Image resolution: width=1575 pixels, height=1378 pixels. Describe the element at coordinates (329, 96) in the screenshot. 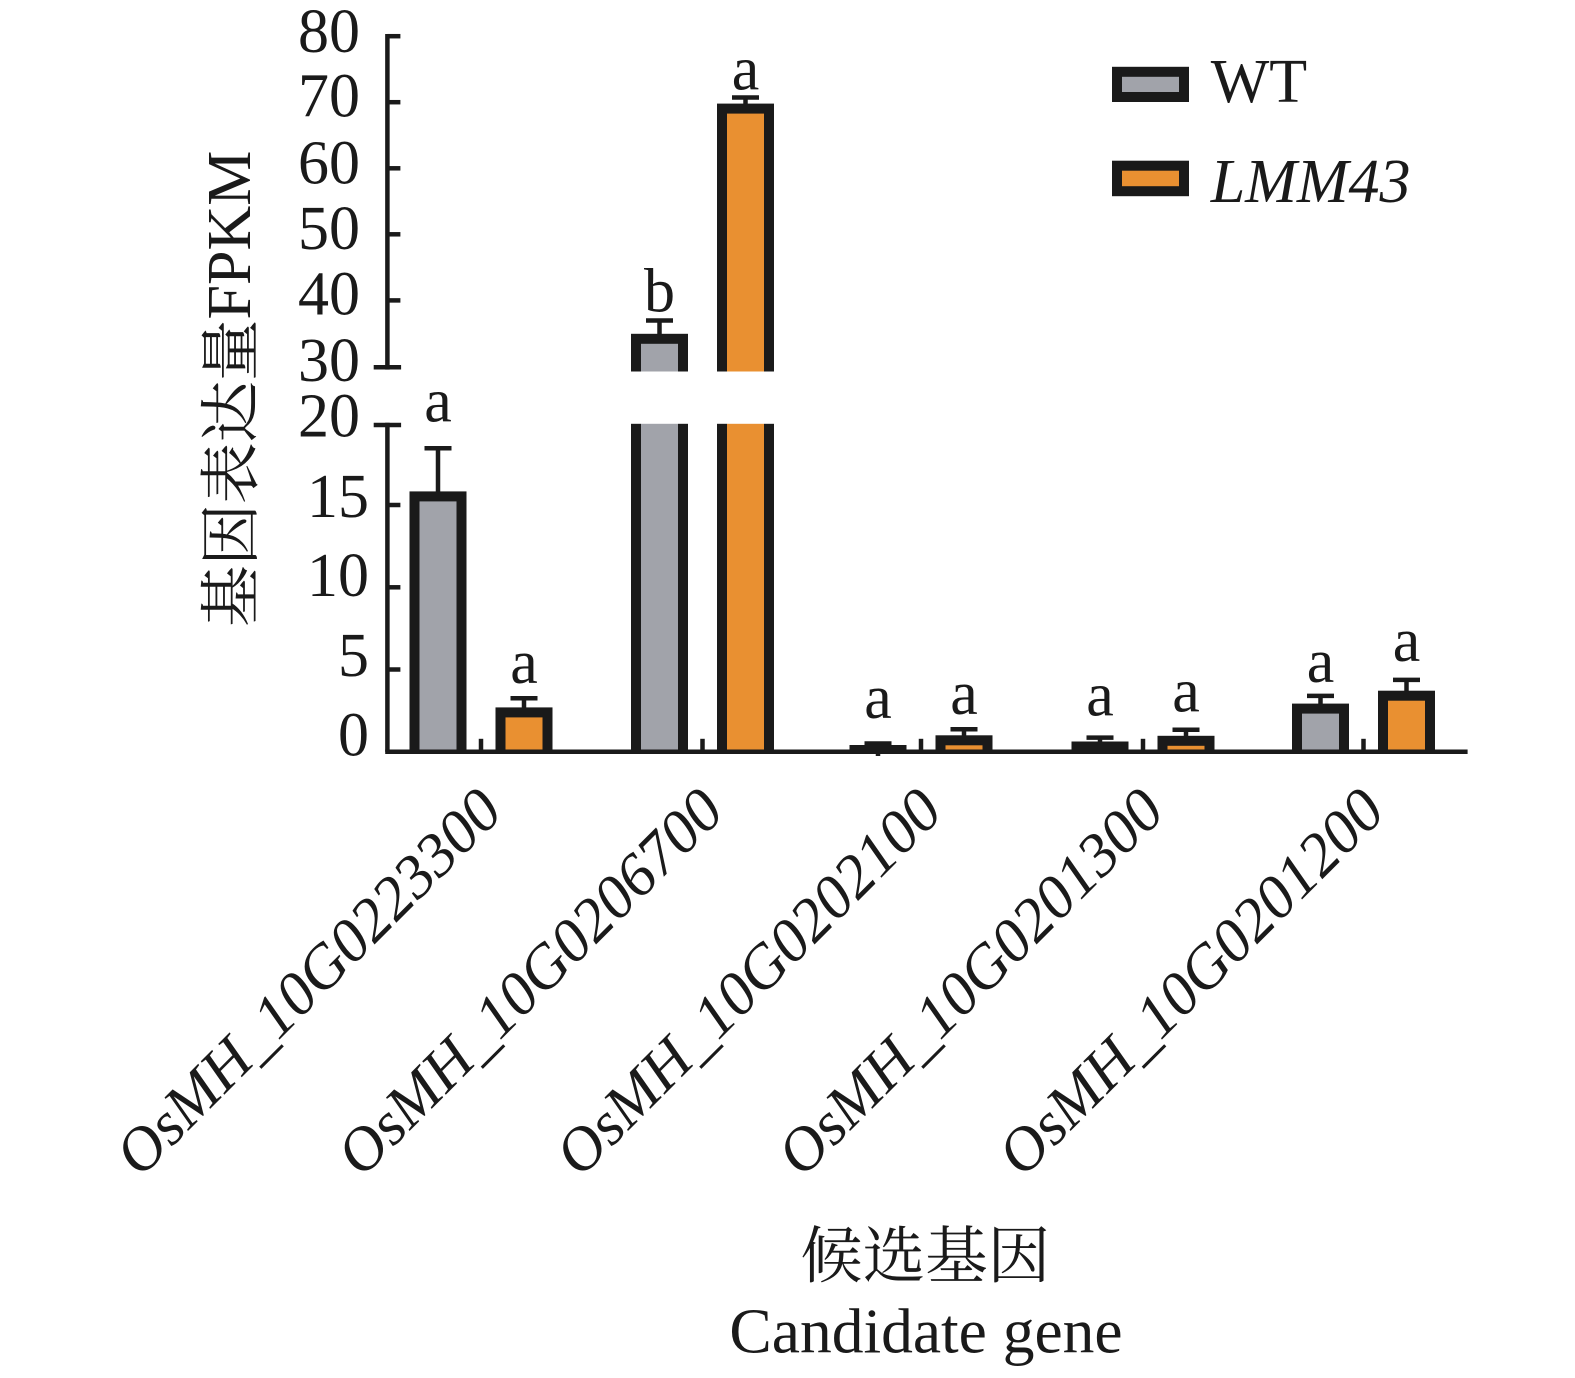

I see `svg-text: 70` at that location.